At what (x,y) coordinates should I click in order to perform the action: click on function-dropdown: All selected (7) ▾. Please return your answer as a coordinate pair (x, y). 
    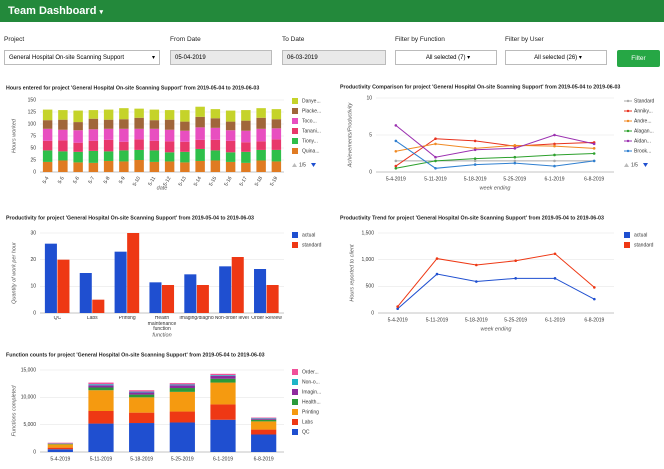
    Looking at the image, I should click on (446, 57).